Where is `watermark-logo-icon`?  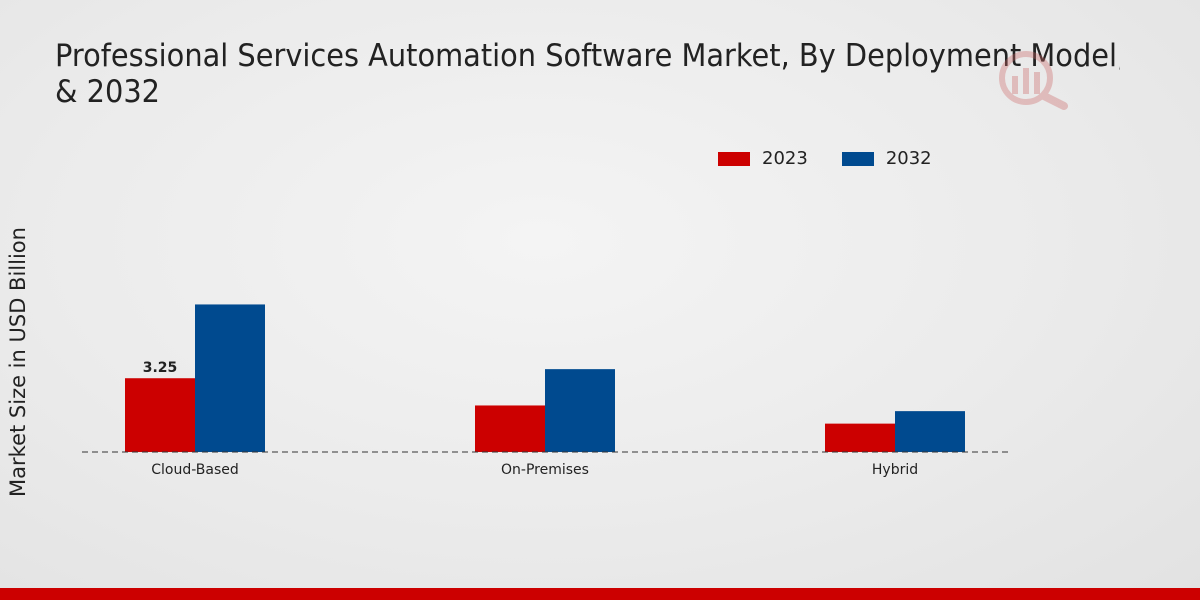
watermark-logo-icon is located at coordinates (1033, 80).